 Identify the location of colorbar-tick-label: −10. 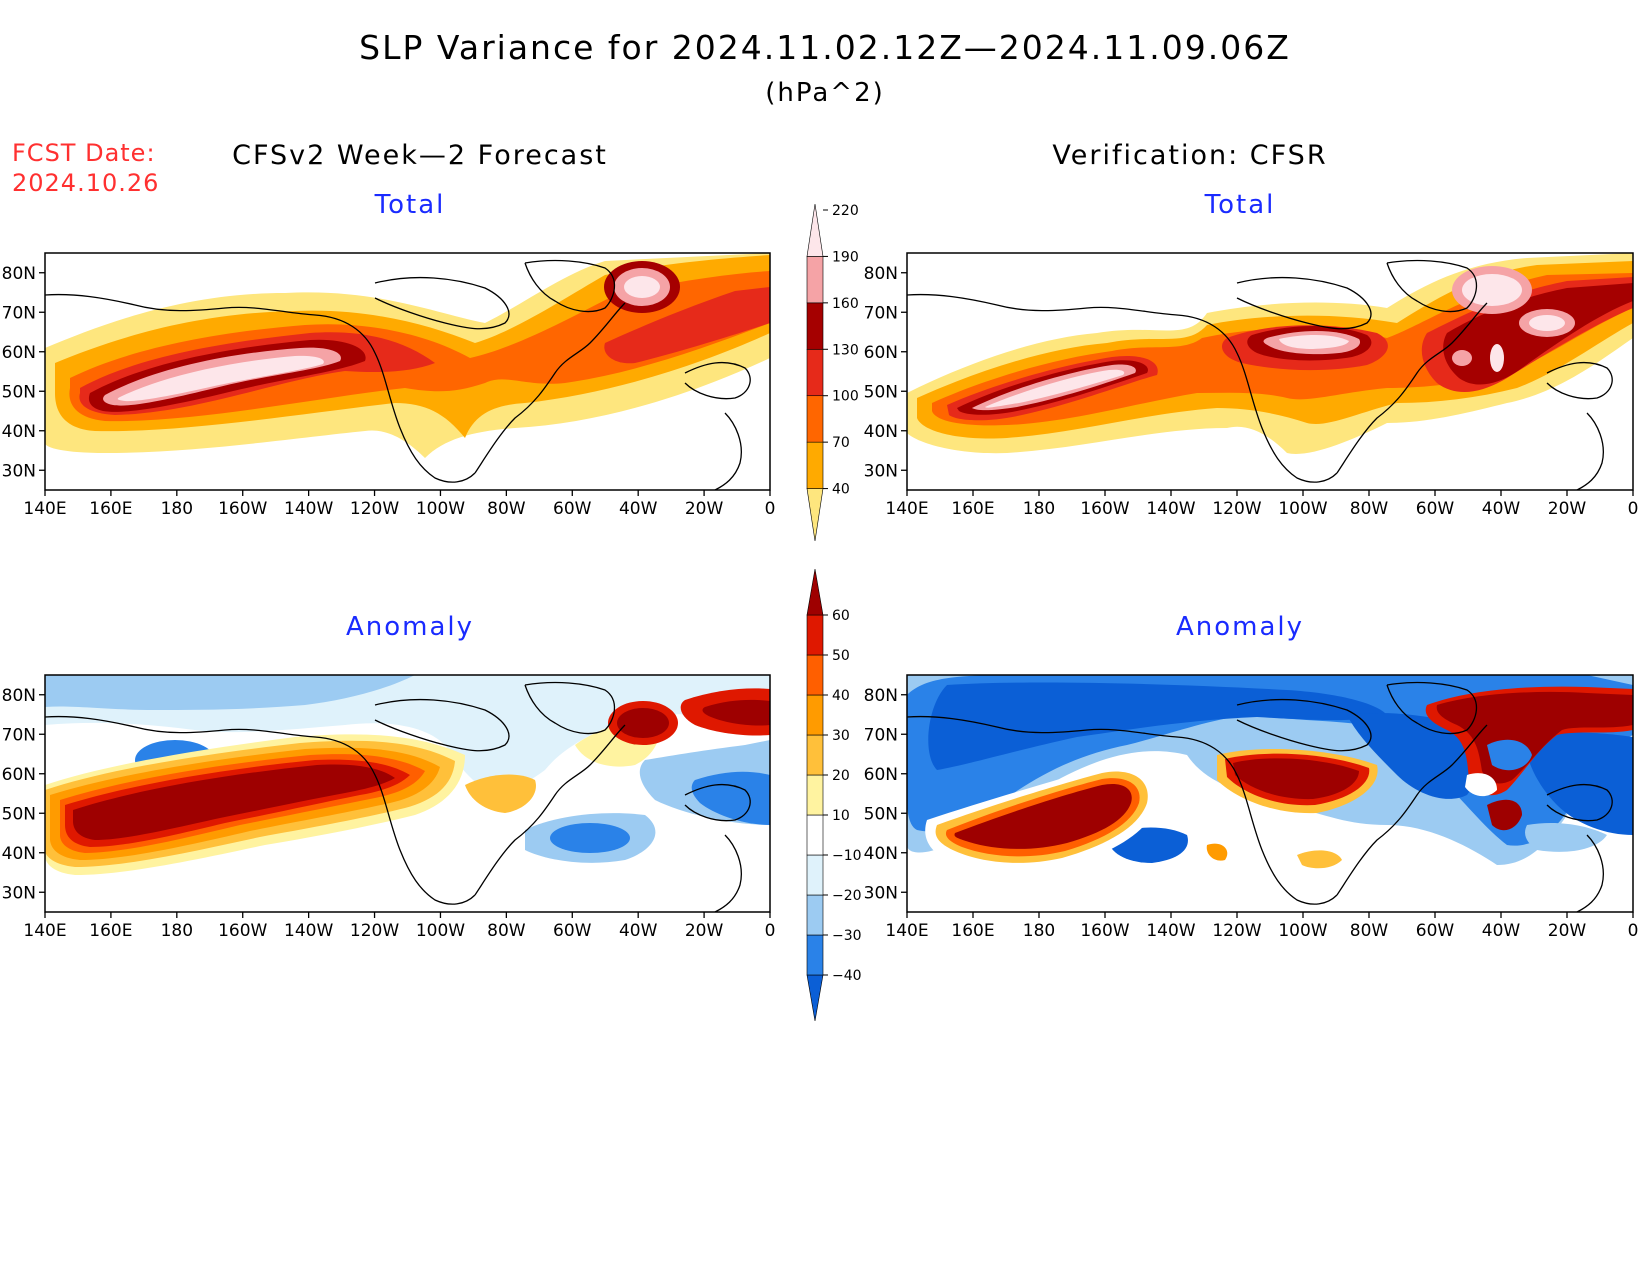
(847, 856).